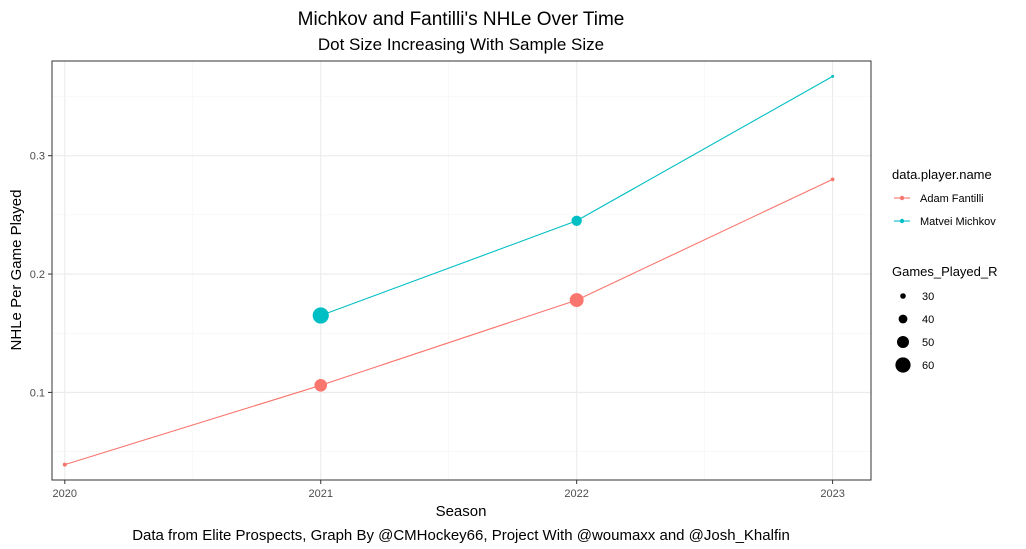  What do you see at coordinates (942, 174) in the screenshot?
I see `color-legend-title: data.player.name` at bounding box center [942, 174].